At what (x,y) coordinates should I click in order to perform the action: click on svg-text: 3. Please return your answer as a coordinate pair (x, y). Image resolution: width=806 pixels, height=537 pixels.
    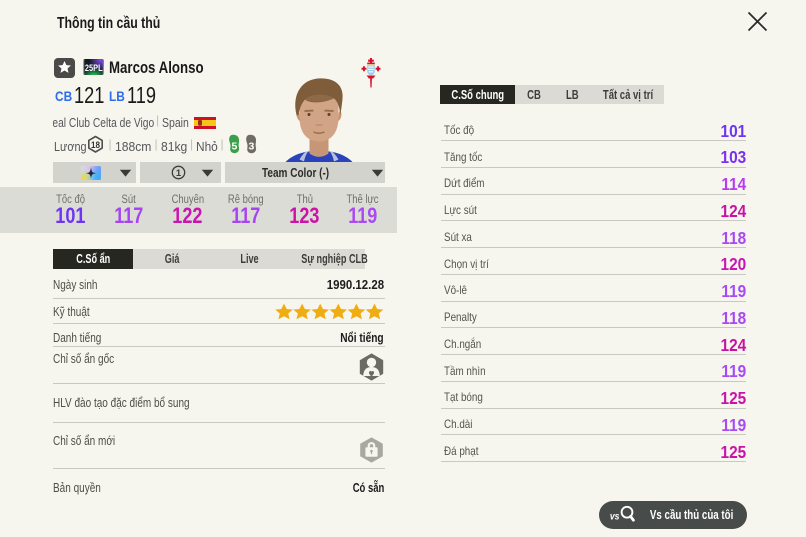
    Looking at the image, I should click on (251, 147).